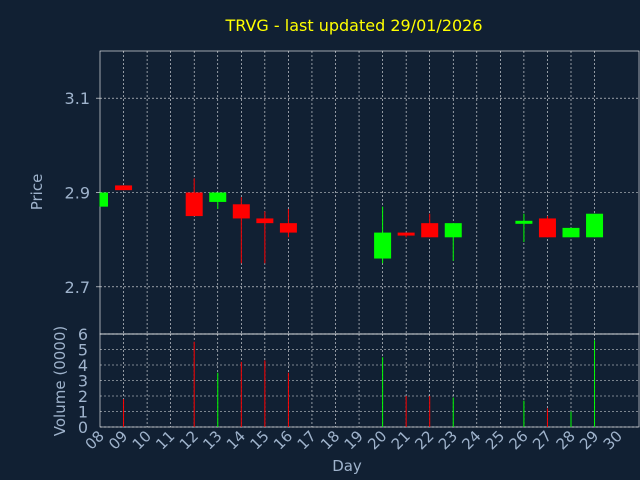 The image size is (640, 480). I want to click on volume-axis-label: Volume (0000), so click(60, 381).